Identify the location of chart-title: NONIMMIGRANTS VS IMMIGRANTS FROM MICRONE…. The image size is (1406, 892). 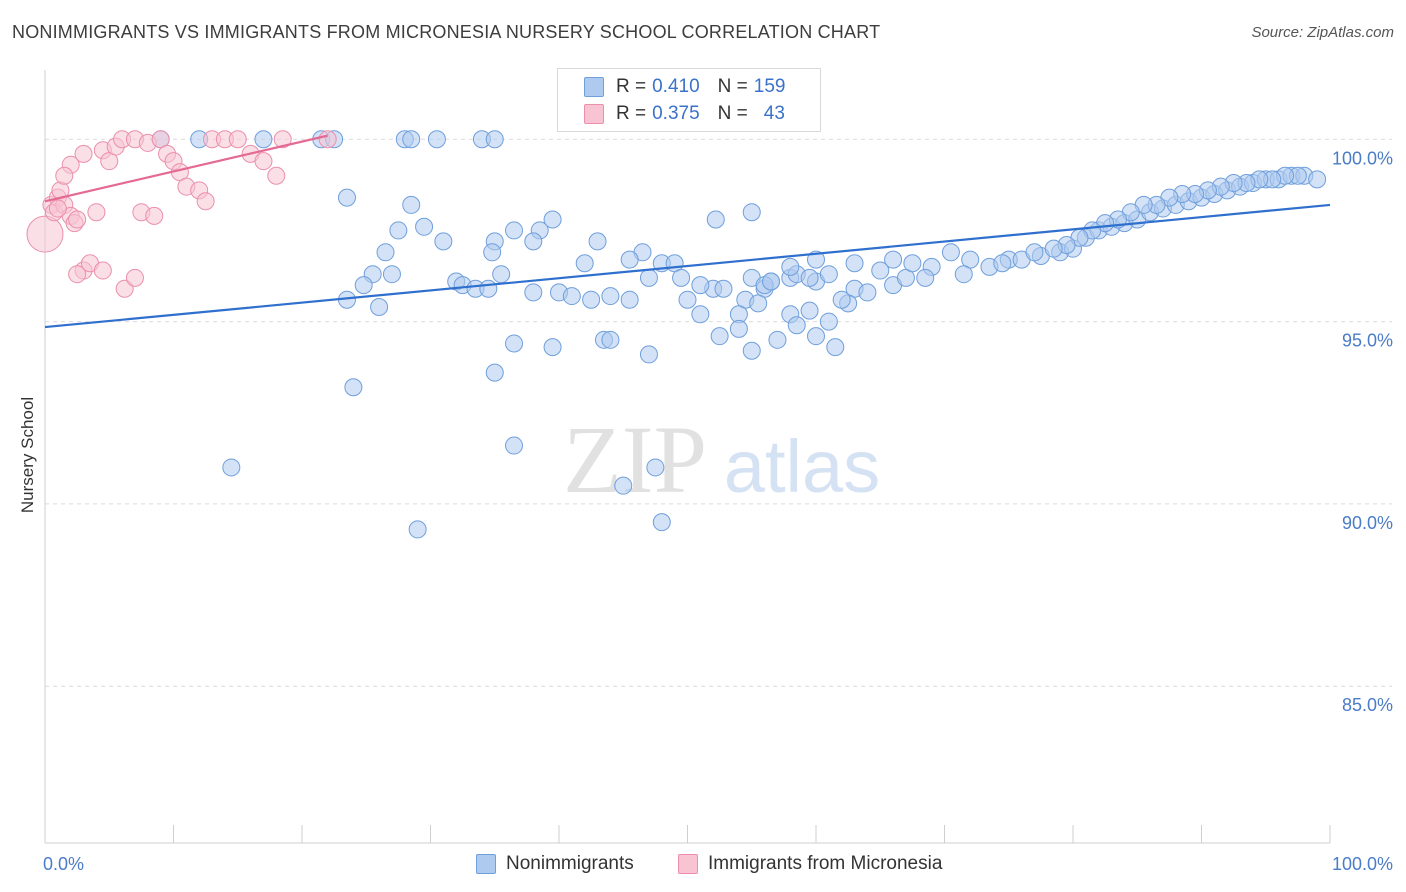
(446, 32).